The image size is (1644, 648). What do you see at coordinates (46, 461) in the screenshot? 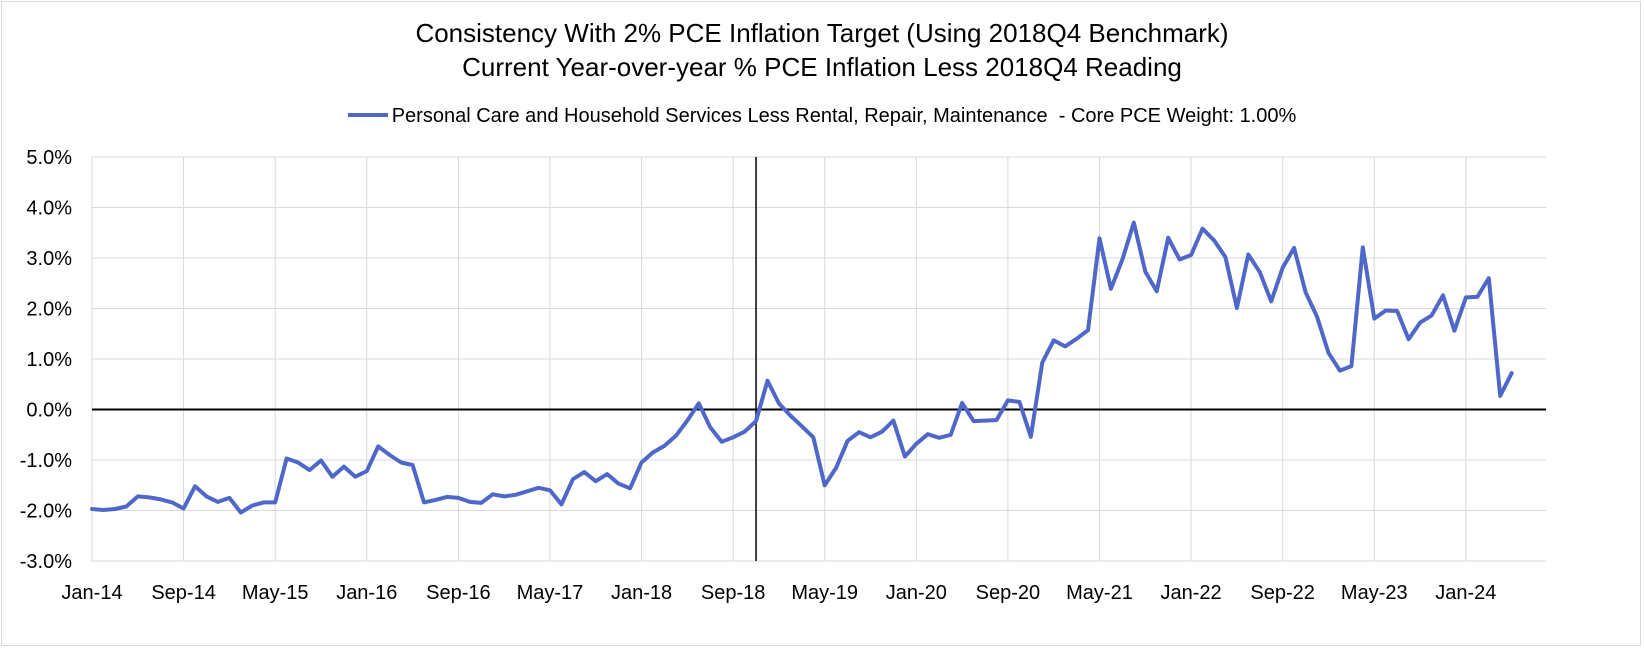
I see `y-tick-label: -1.0%` at bounding box center [46, 461].